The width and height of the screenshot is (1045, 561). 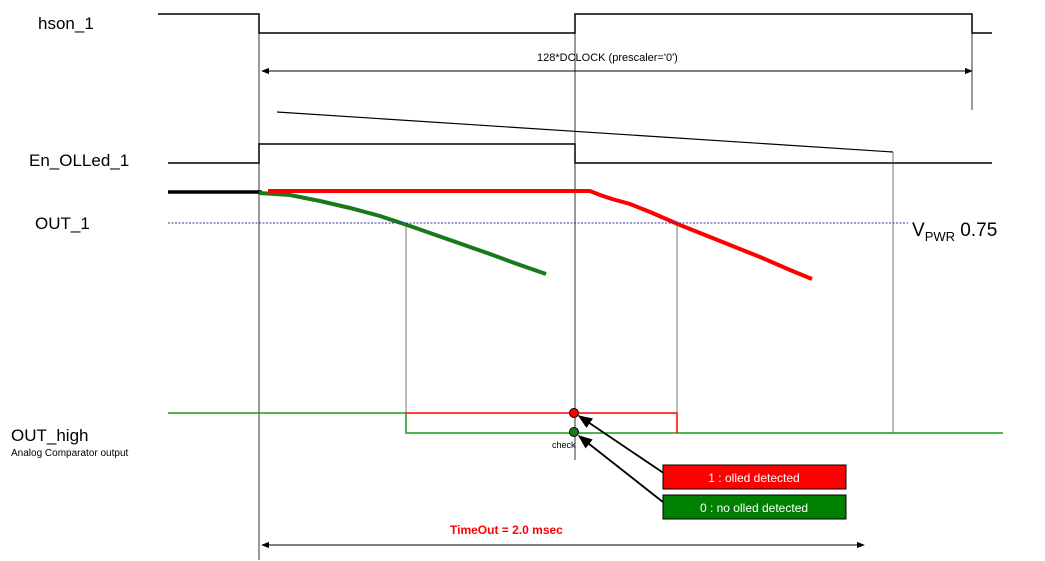 I want to click on legend-detected-text: 1 : olled detected, so click(x=753, y=478).